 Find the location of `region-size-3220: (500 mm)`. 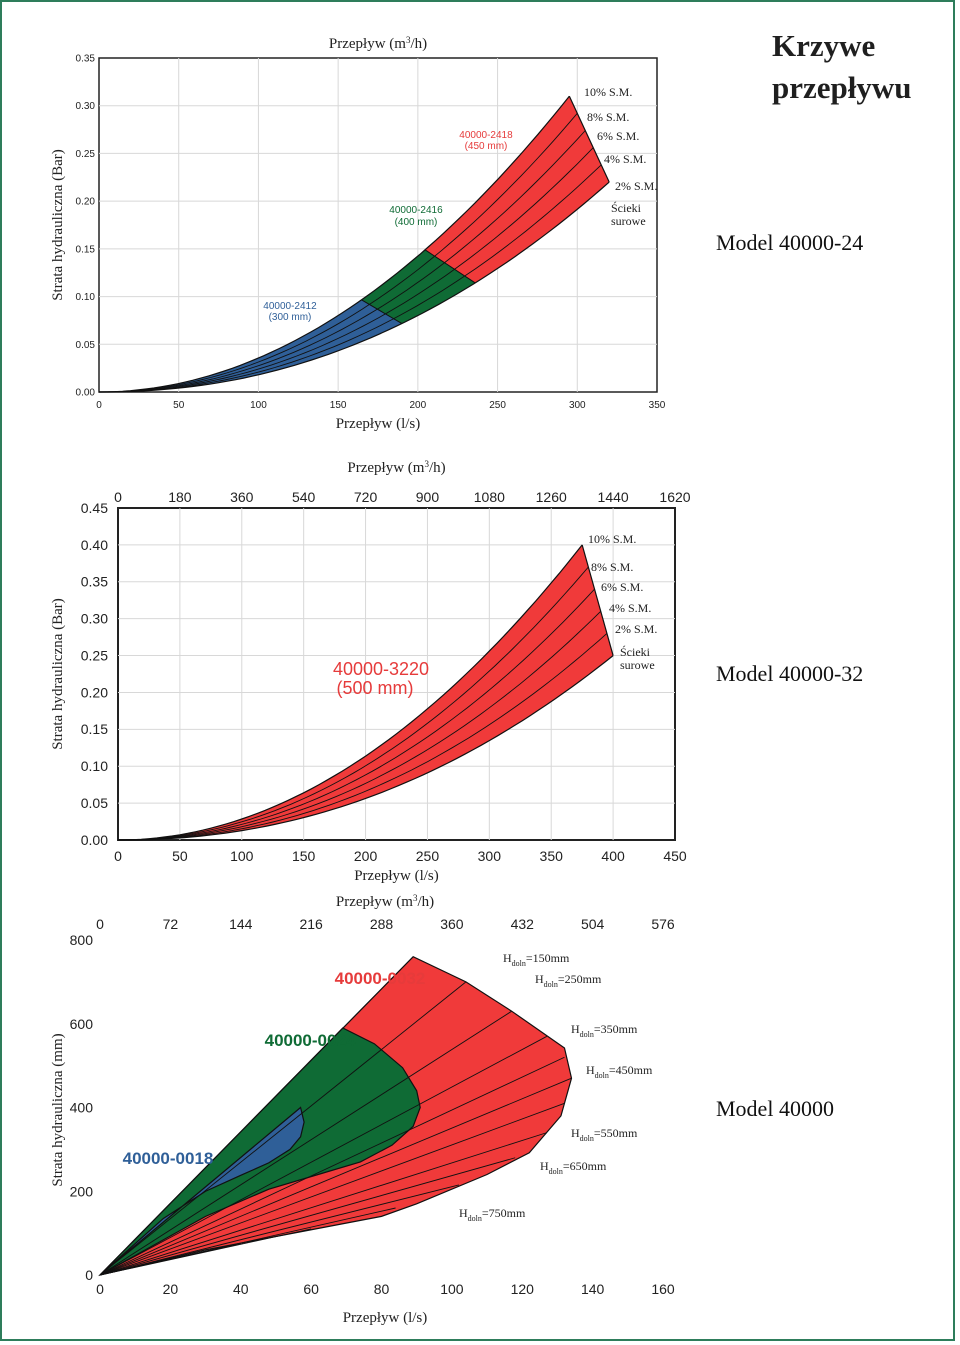

region-size-3220: (500 mm) is located at coordinates (374, 688).